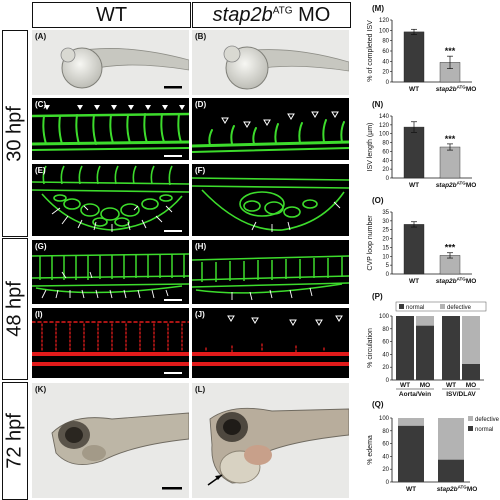 The image size is (500, 500). What do you see at coordinates (201, 104) in the screenshot?
I see `panel-d-label: (D)` at bounding box center [201, 104].